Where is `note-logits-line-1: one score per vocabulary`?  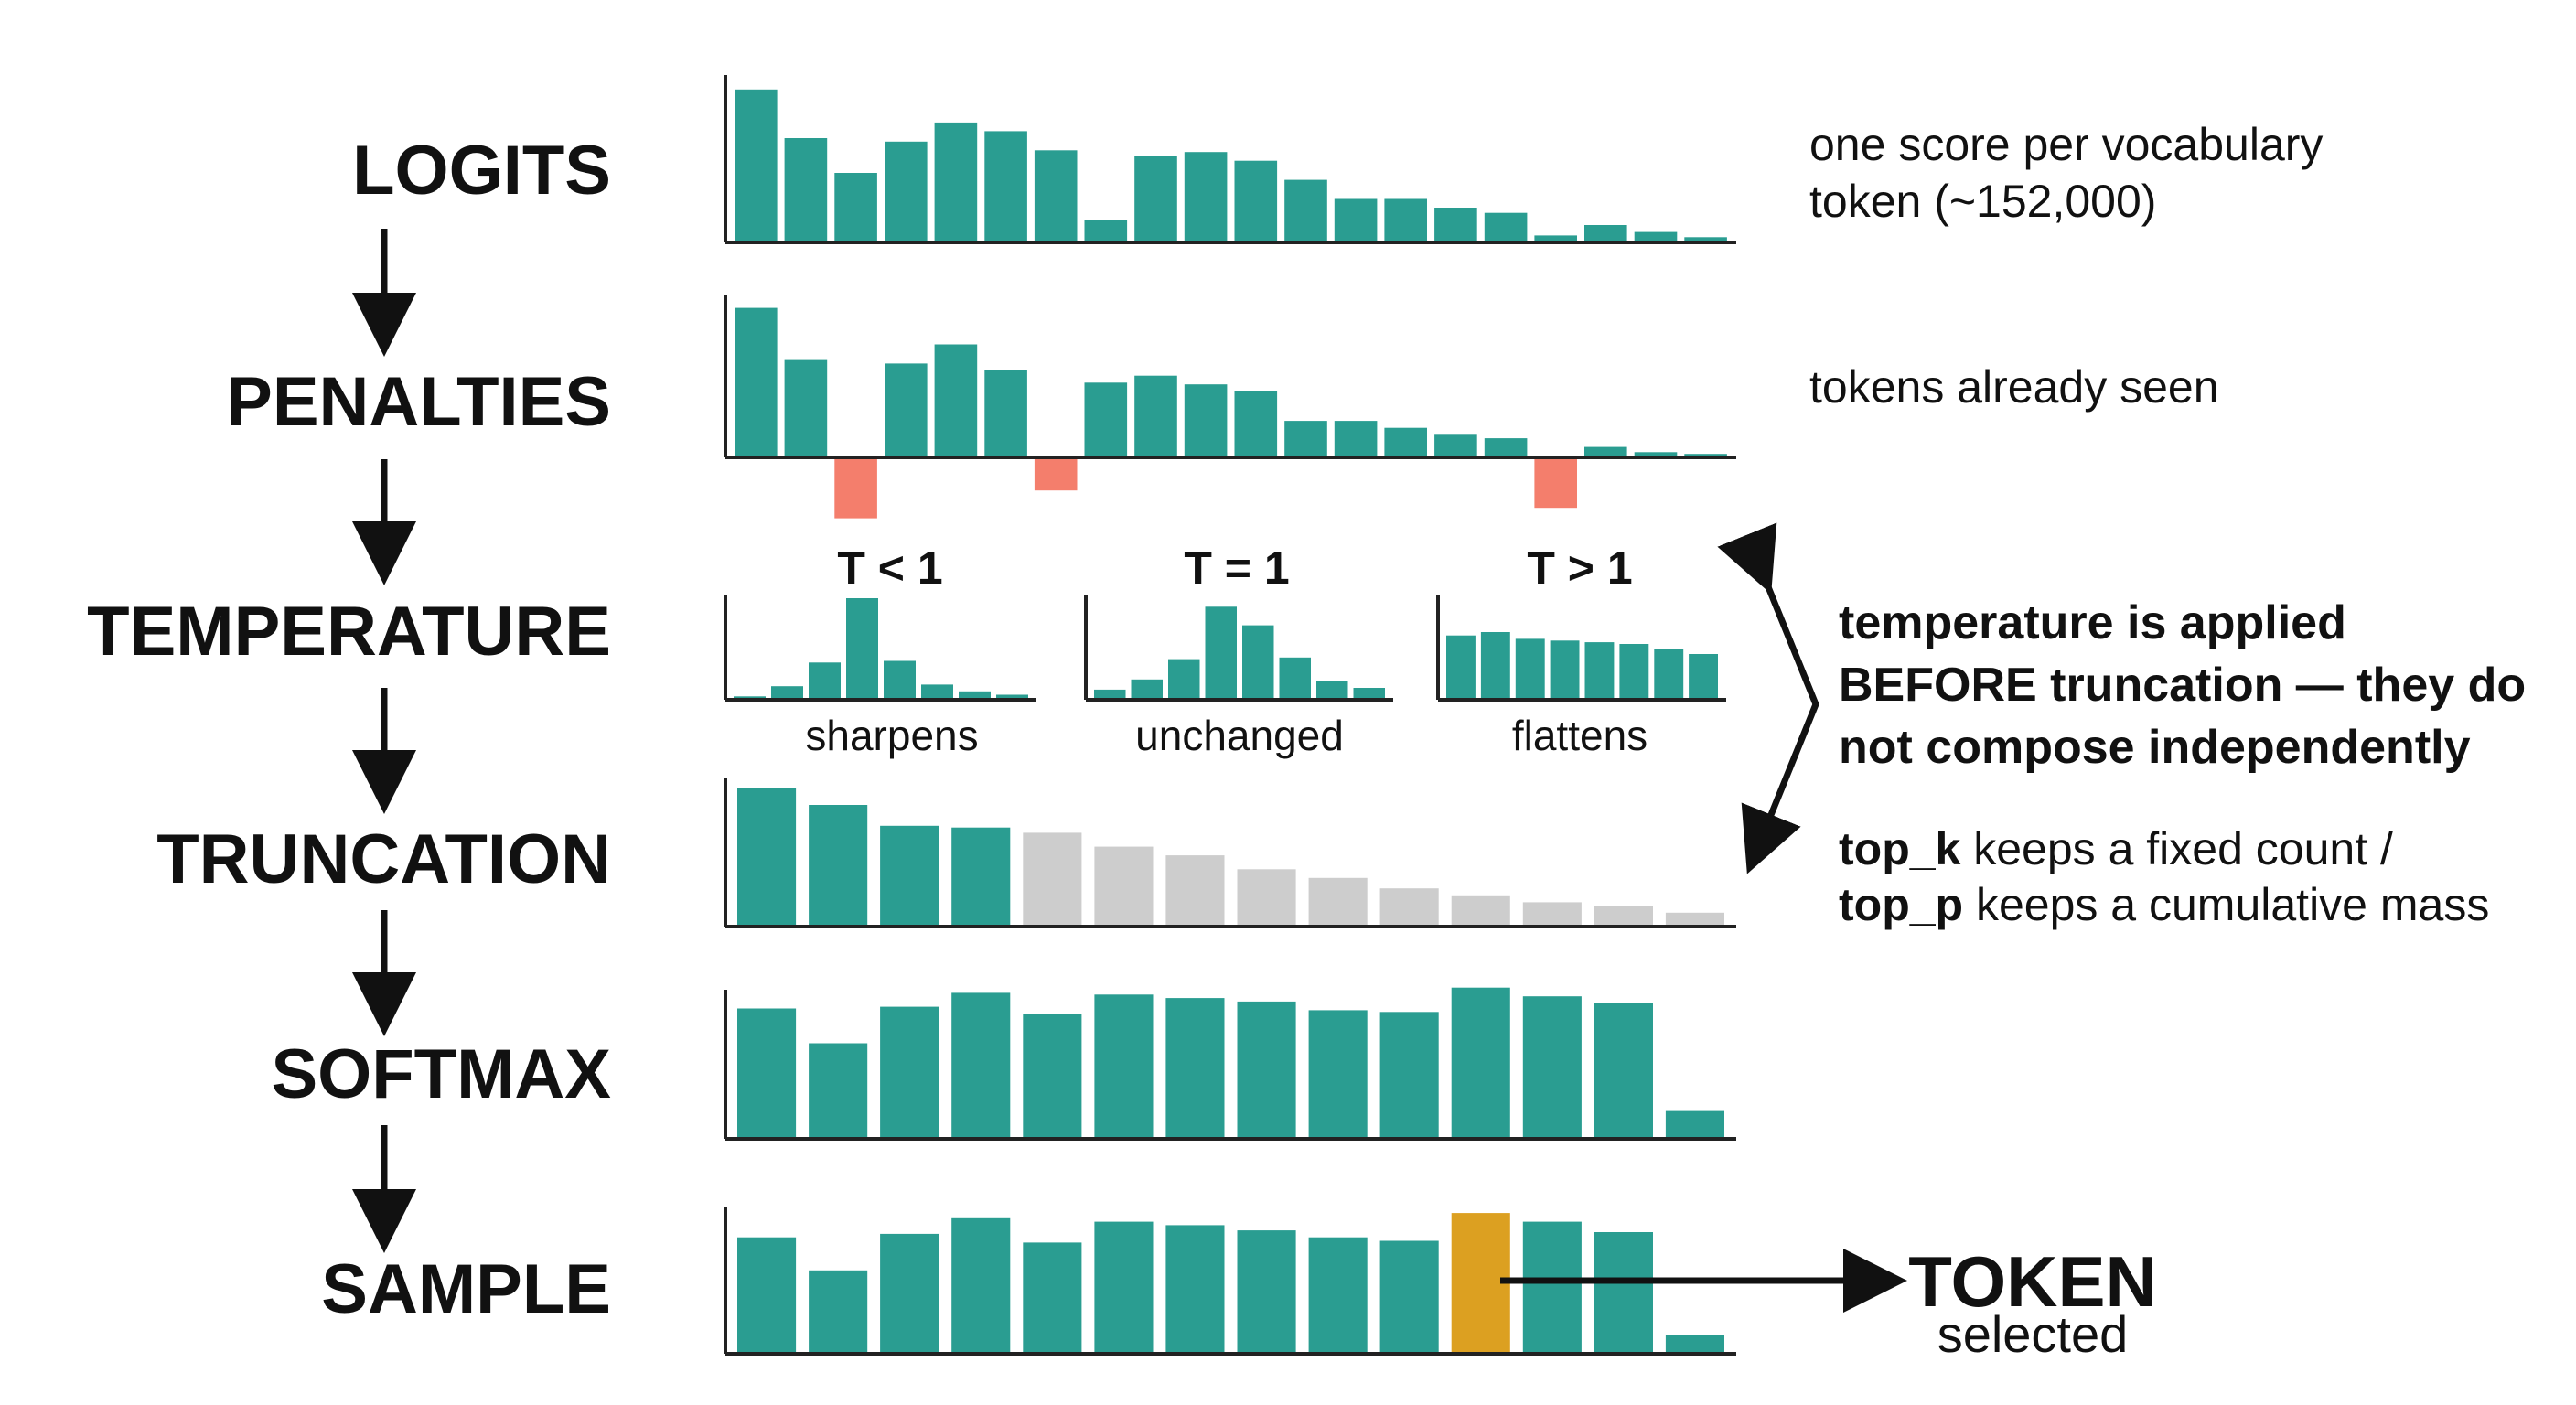 note-logits-line-1: one score per vocabulary is located at coordinates (2066, 144).